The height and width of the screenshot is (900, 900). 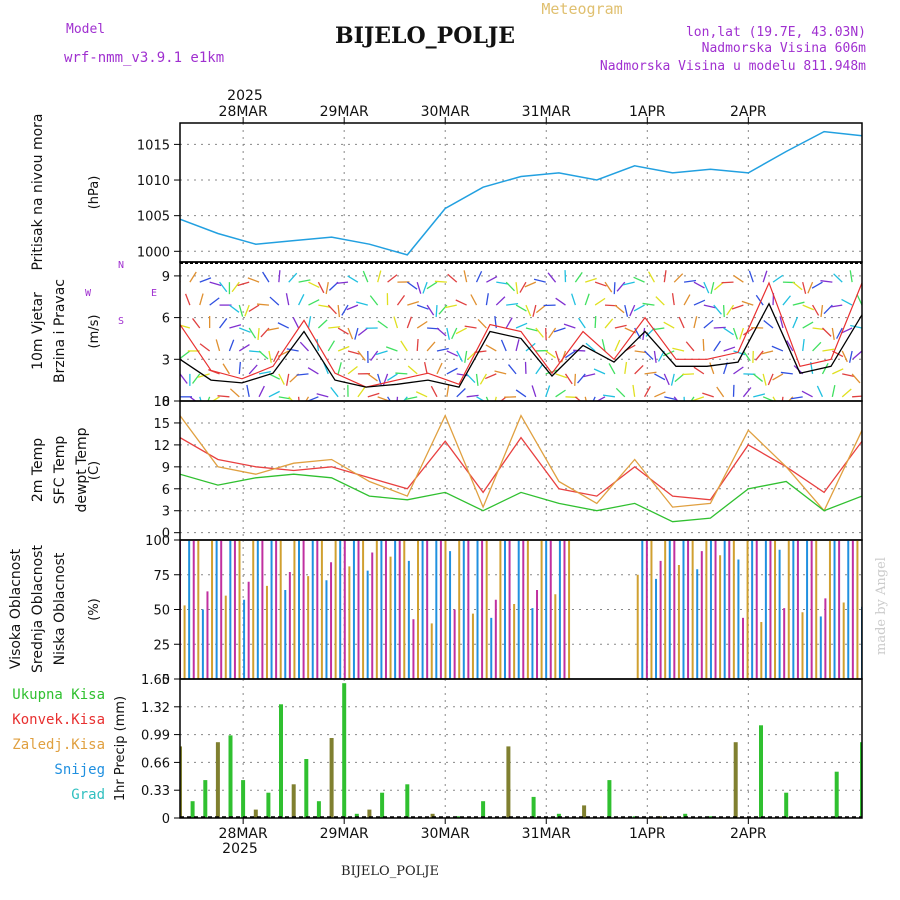 What do you see at coordinates (16, 608) in the screenshot?
I see `cloud-side-label-1: Visoka Oblacnost` at bounding box center [16, 608].